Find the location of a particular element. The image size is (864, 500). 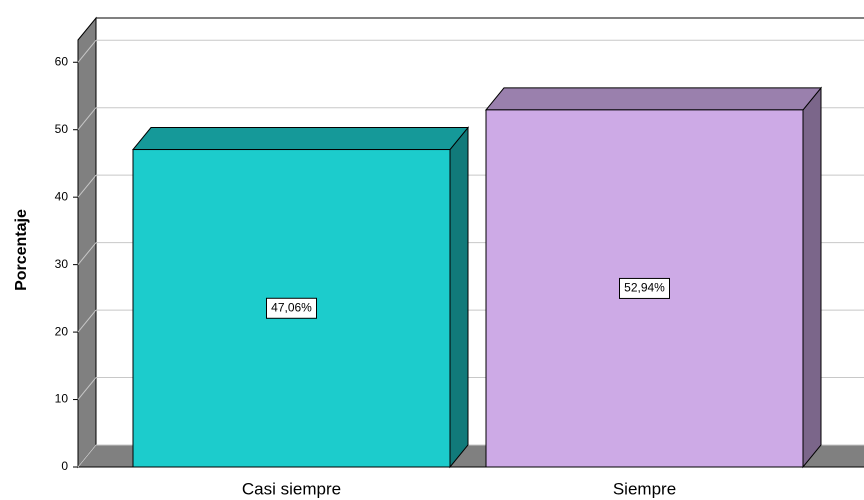

left-wall is located at coordinates (87, 242).